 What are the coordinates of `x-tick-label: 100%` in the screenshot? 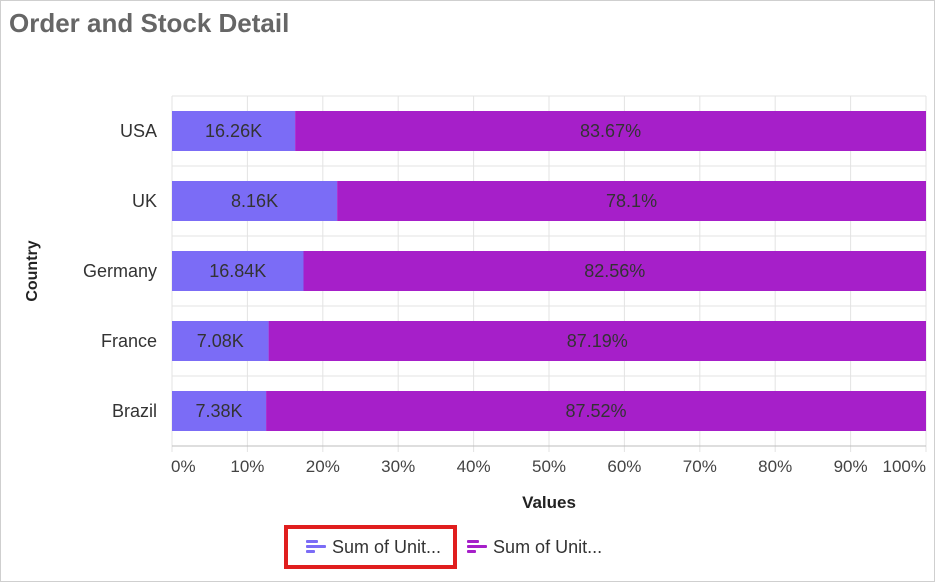 It's located at (904, 466).